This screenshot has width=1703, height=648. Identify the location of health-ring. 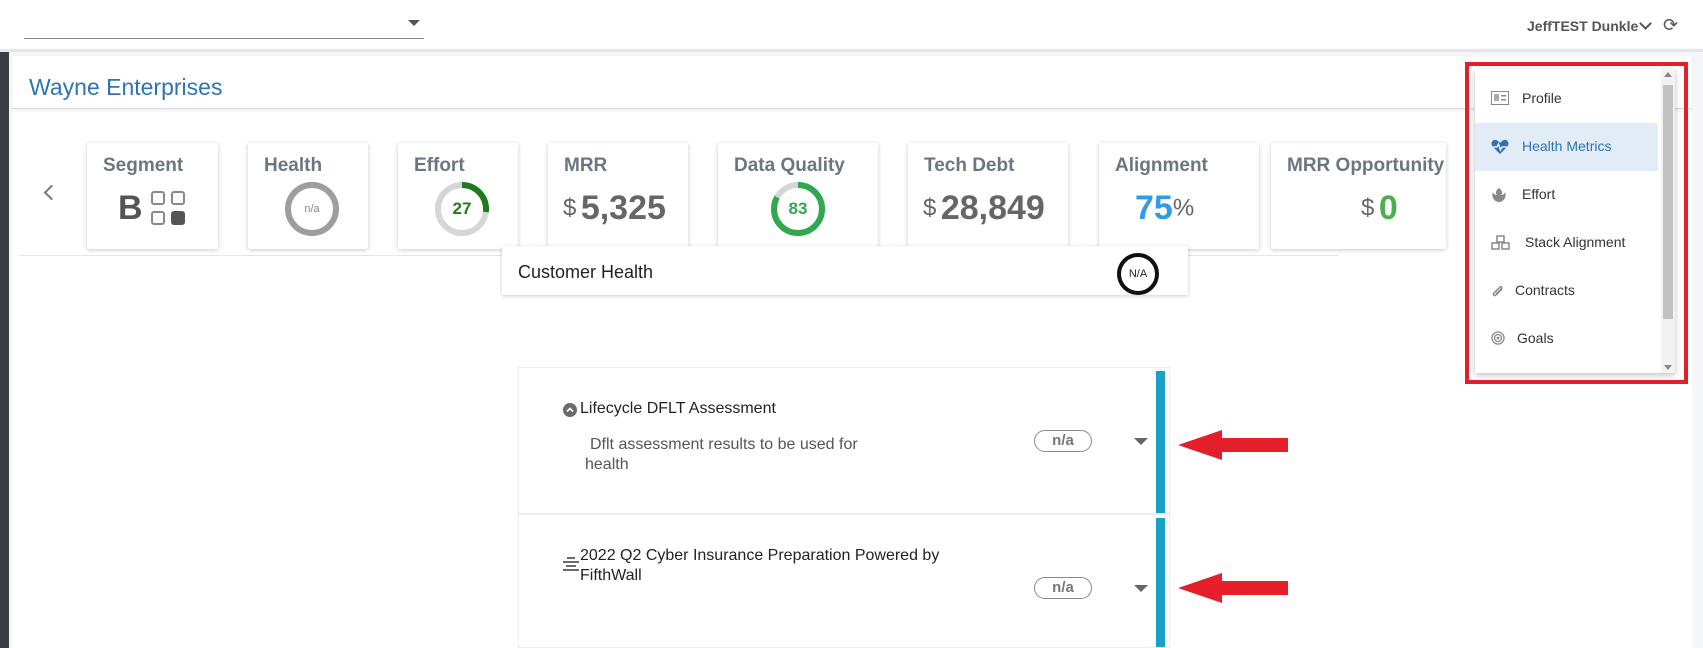
(312, 209).